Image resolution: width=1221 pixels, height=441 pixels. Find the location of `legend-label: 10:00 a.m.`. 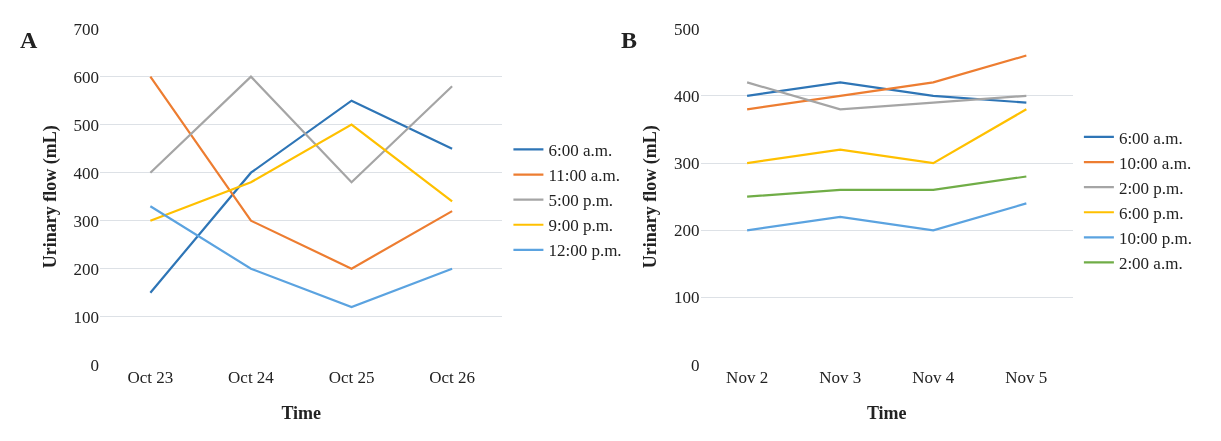

legend-label: 10:00 a.m. is located at coordinates (1155, 163).